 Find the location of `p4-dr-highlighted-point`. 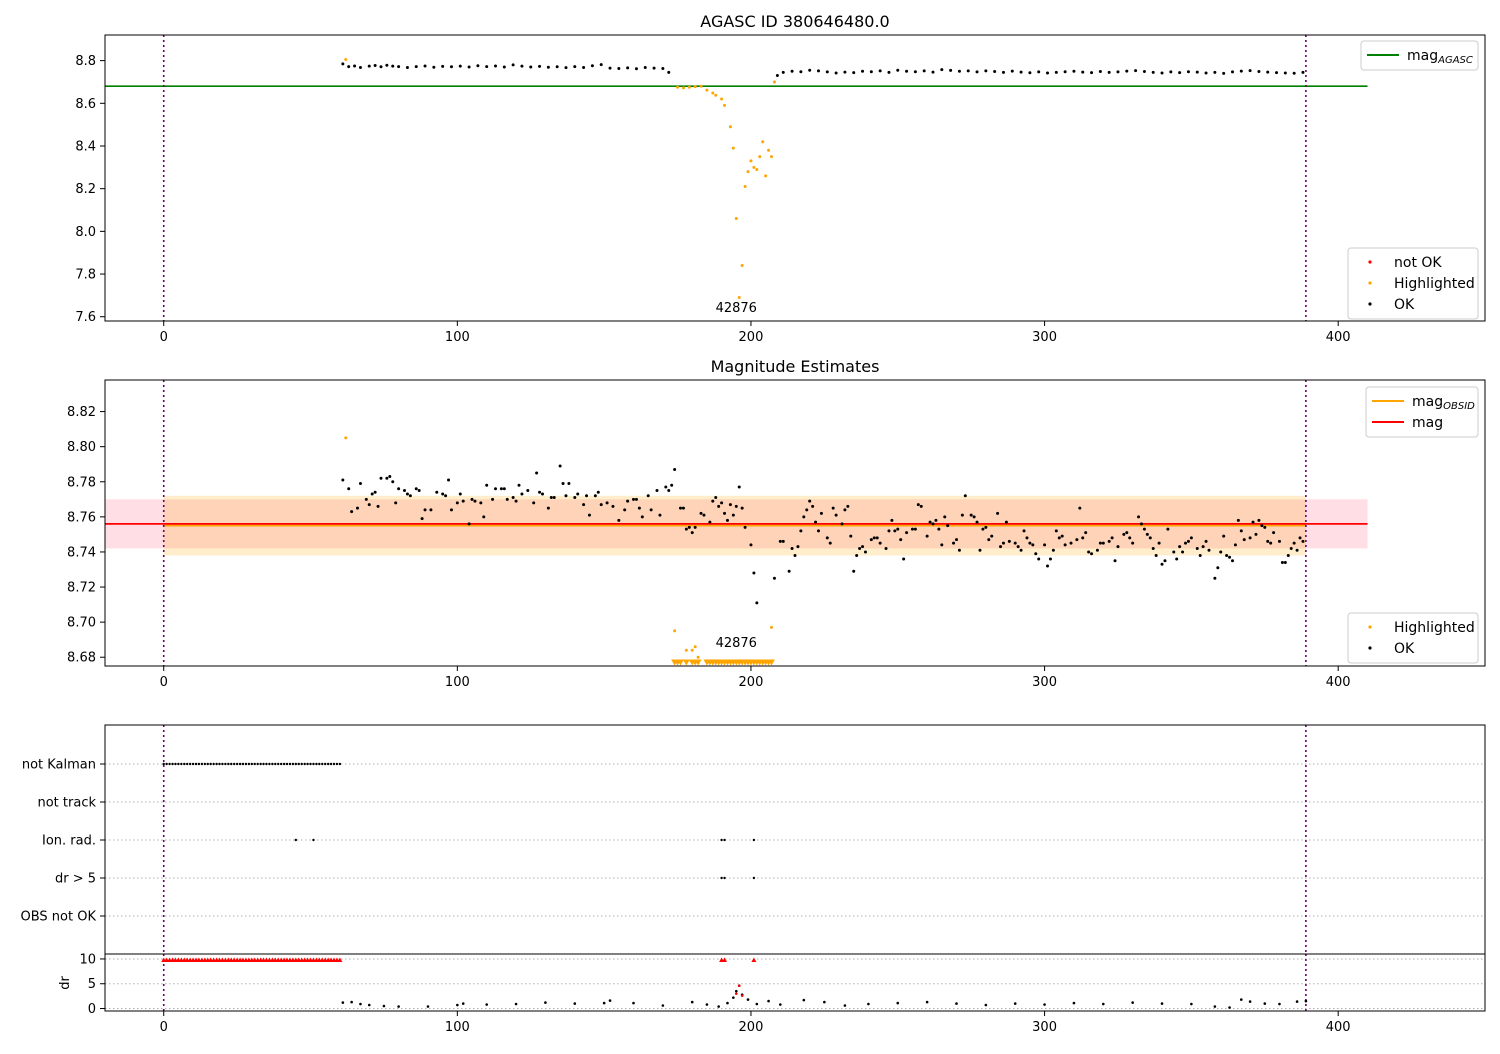

p4-dr-highlighted-point is located at coordinates (736, 993).